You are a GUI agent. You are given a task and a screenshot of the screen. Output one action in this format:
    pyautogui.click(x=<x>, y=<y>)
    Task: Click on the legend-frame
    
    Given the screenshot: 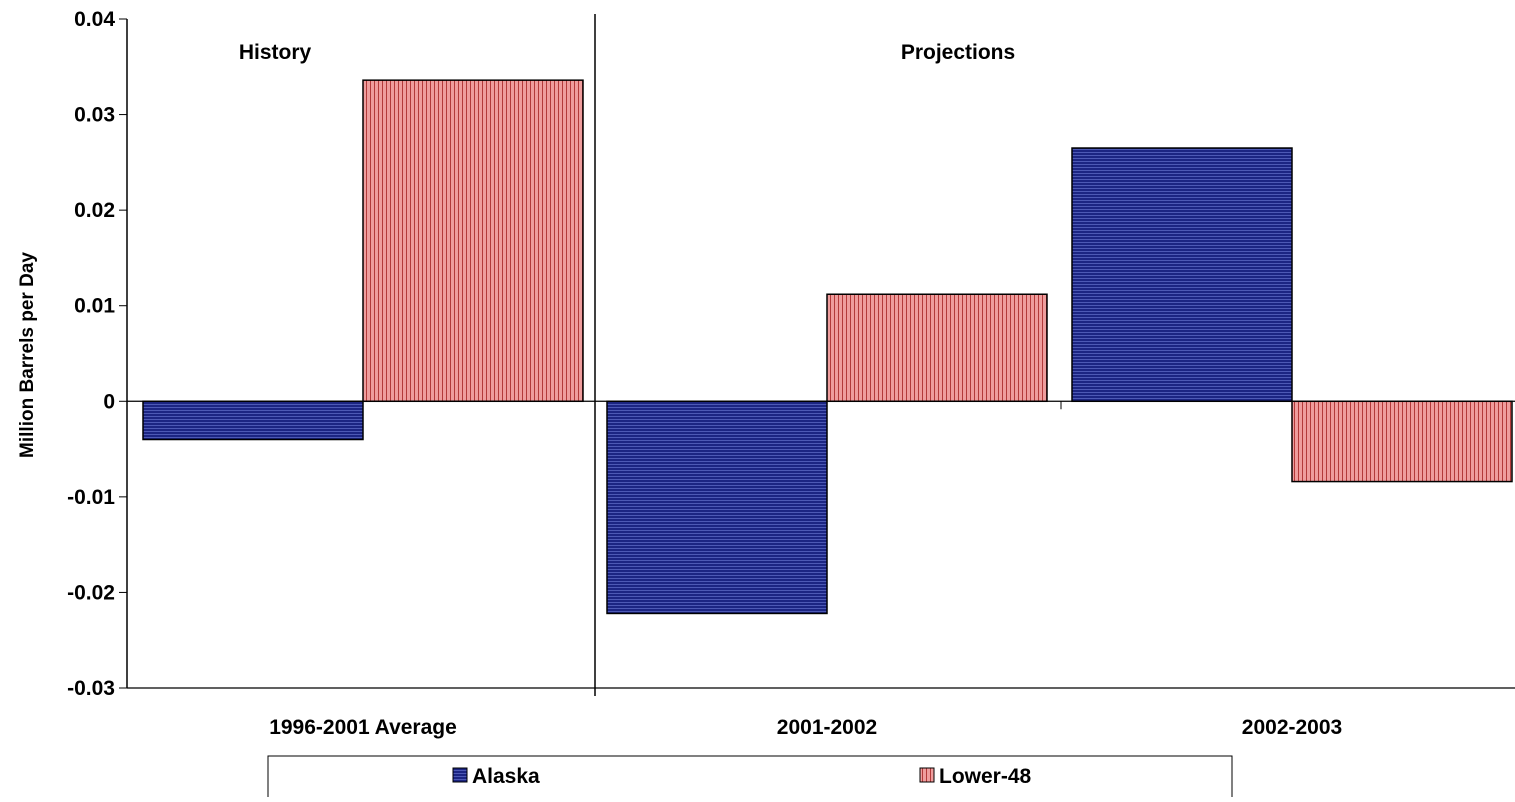 What is the action you would take?
    pyautogui.click(x=750, y=778)
    